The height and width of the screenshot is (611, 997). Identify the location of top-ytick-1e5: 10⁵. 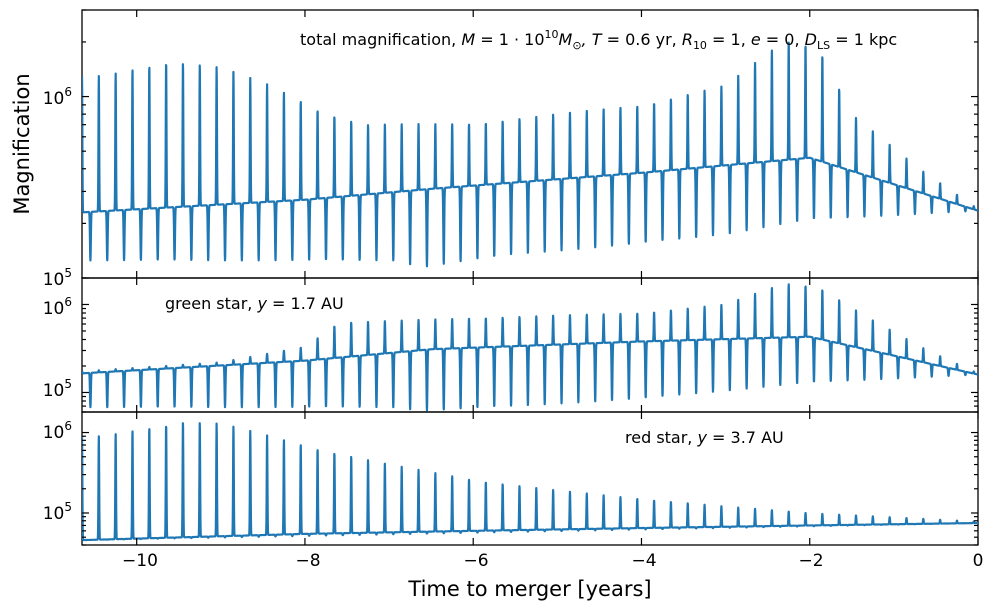
(57, 278).